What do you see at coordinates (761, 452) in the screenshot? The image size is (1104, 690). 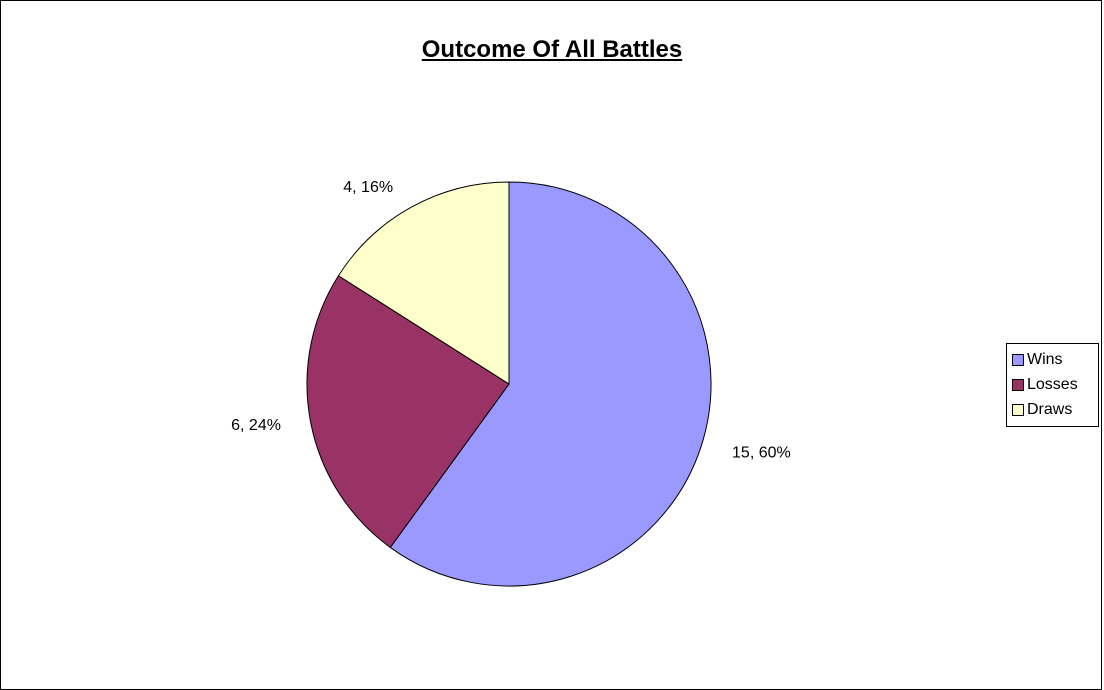 I see `data-label-wins: 15, 60%` at bounding box center [761, 452].